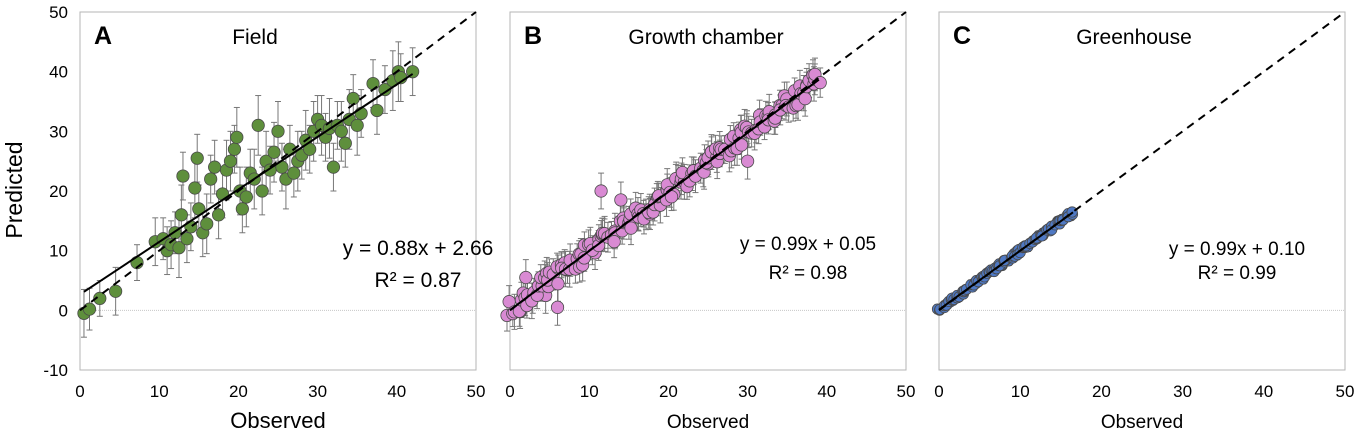  What do you see at coordinates (58, 72) in the screenshot?
I see `y-tick-label: 40` at bounding box center [58, 72].